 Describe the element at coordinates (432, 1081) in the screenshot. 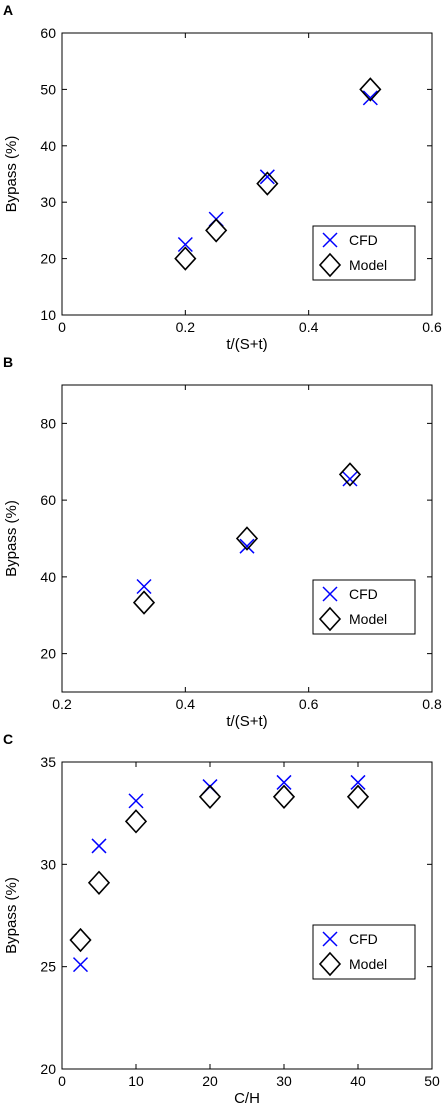

I see `x-tick-label: 50` at that location.